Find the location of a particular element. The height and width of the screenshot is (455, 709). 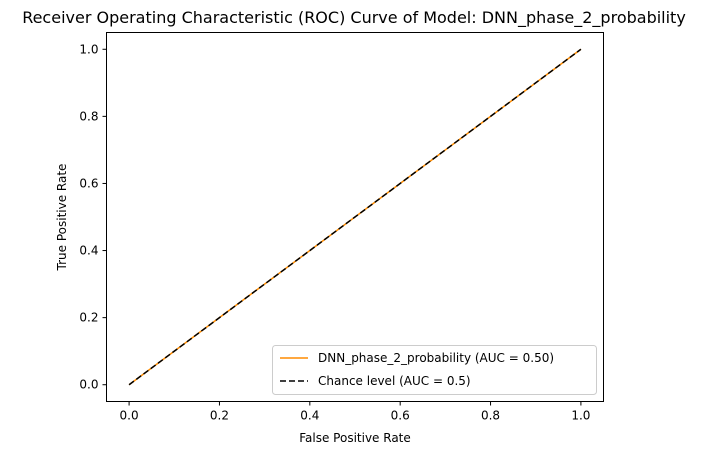

y-axis-ticks: 0.0 0.2 0.4 0.6 0.8 1.0 is located at coordinates (93, 217).